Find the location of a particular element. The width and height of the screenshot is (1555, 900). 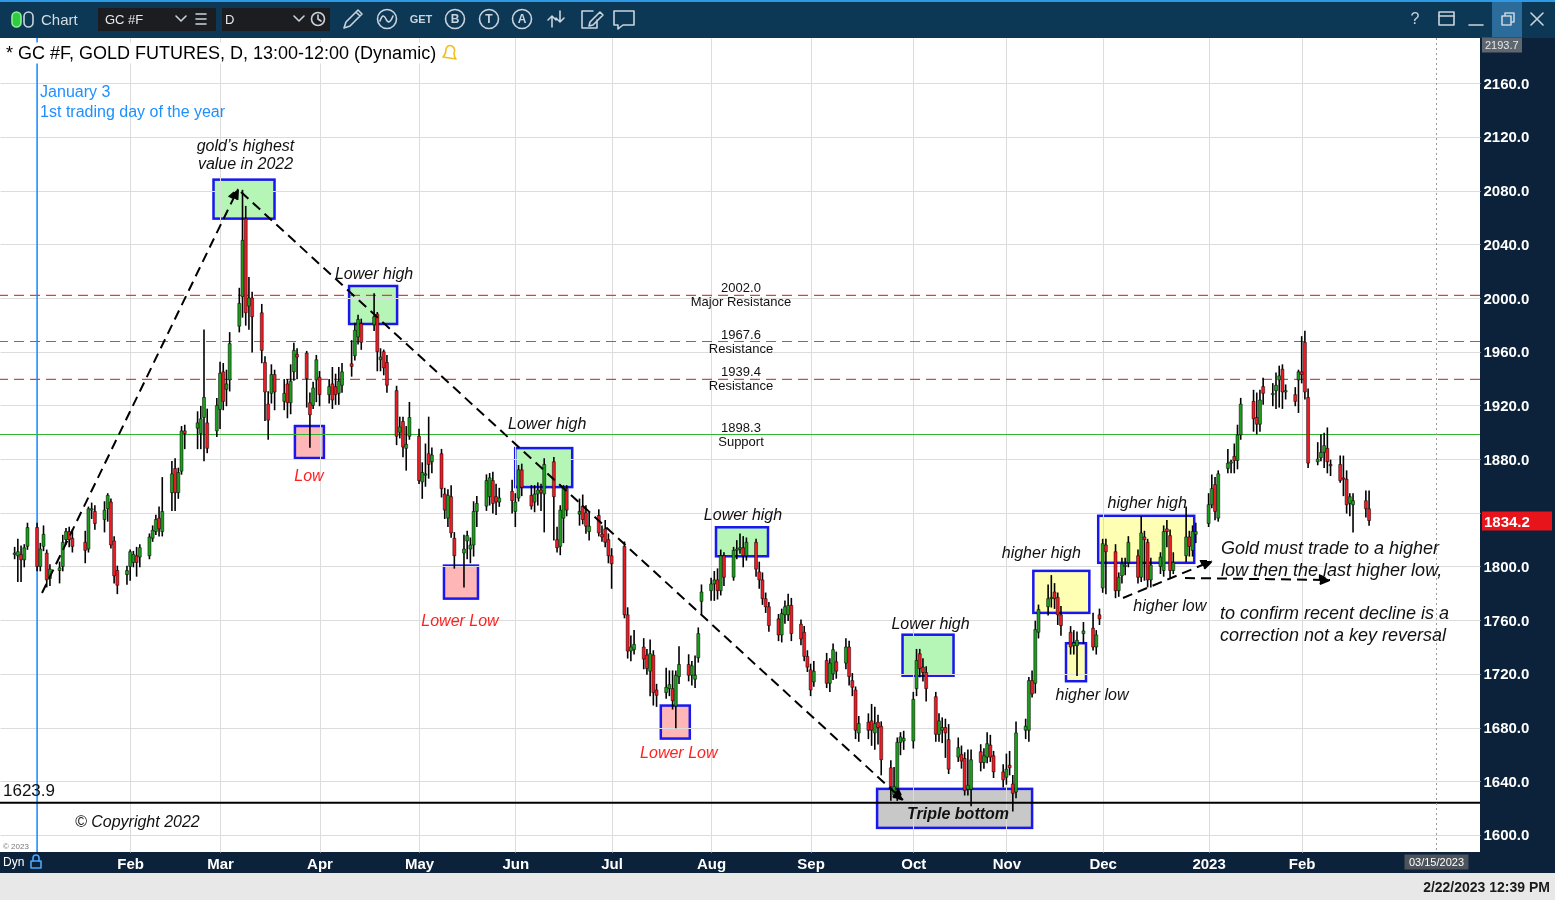

x-tick-label: Nov is located at coordinates (1007, 863).